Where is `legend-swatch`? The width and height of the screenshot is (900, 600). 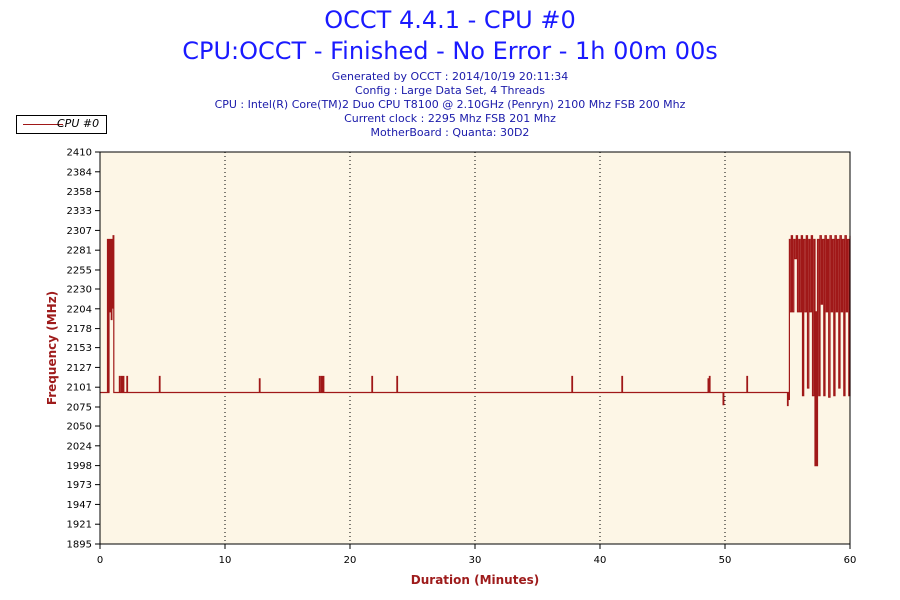
legend-swatch is located at coordinates (43, 124).